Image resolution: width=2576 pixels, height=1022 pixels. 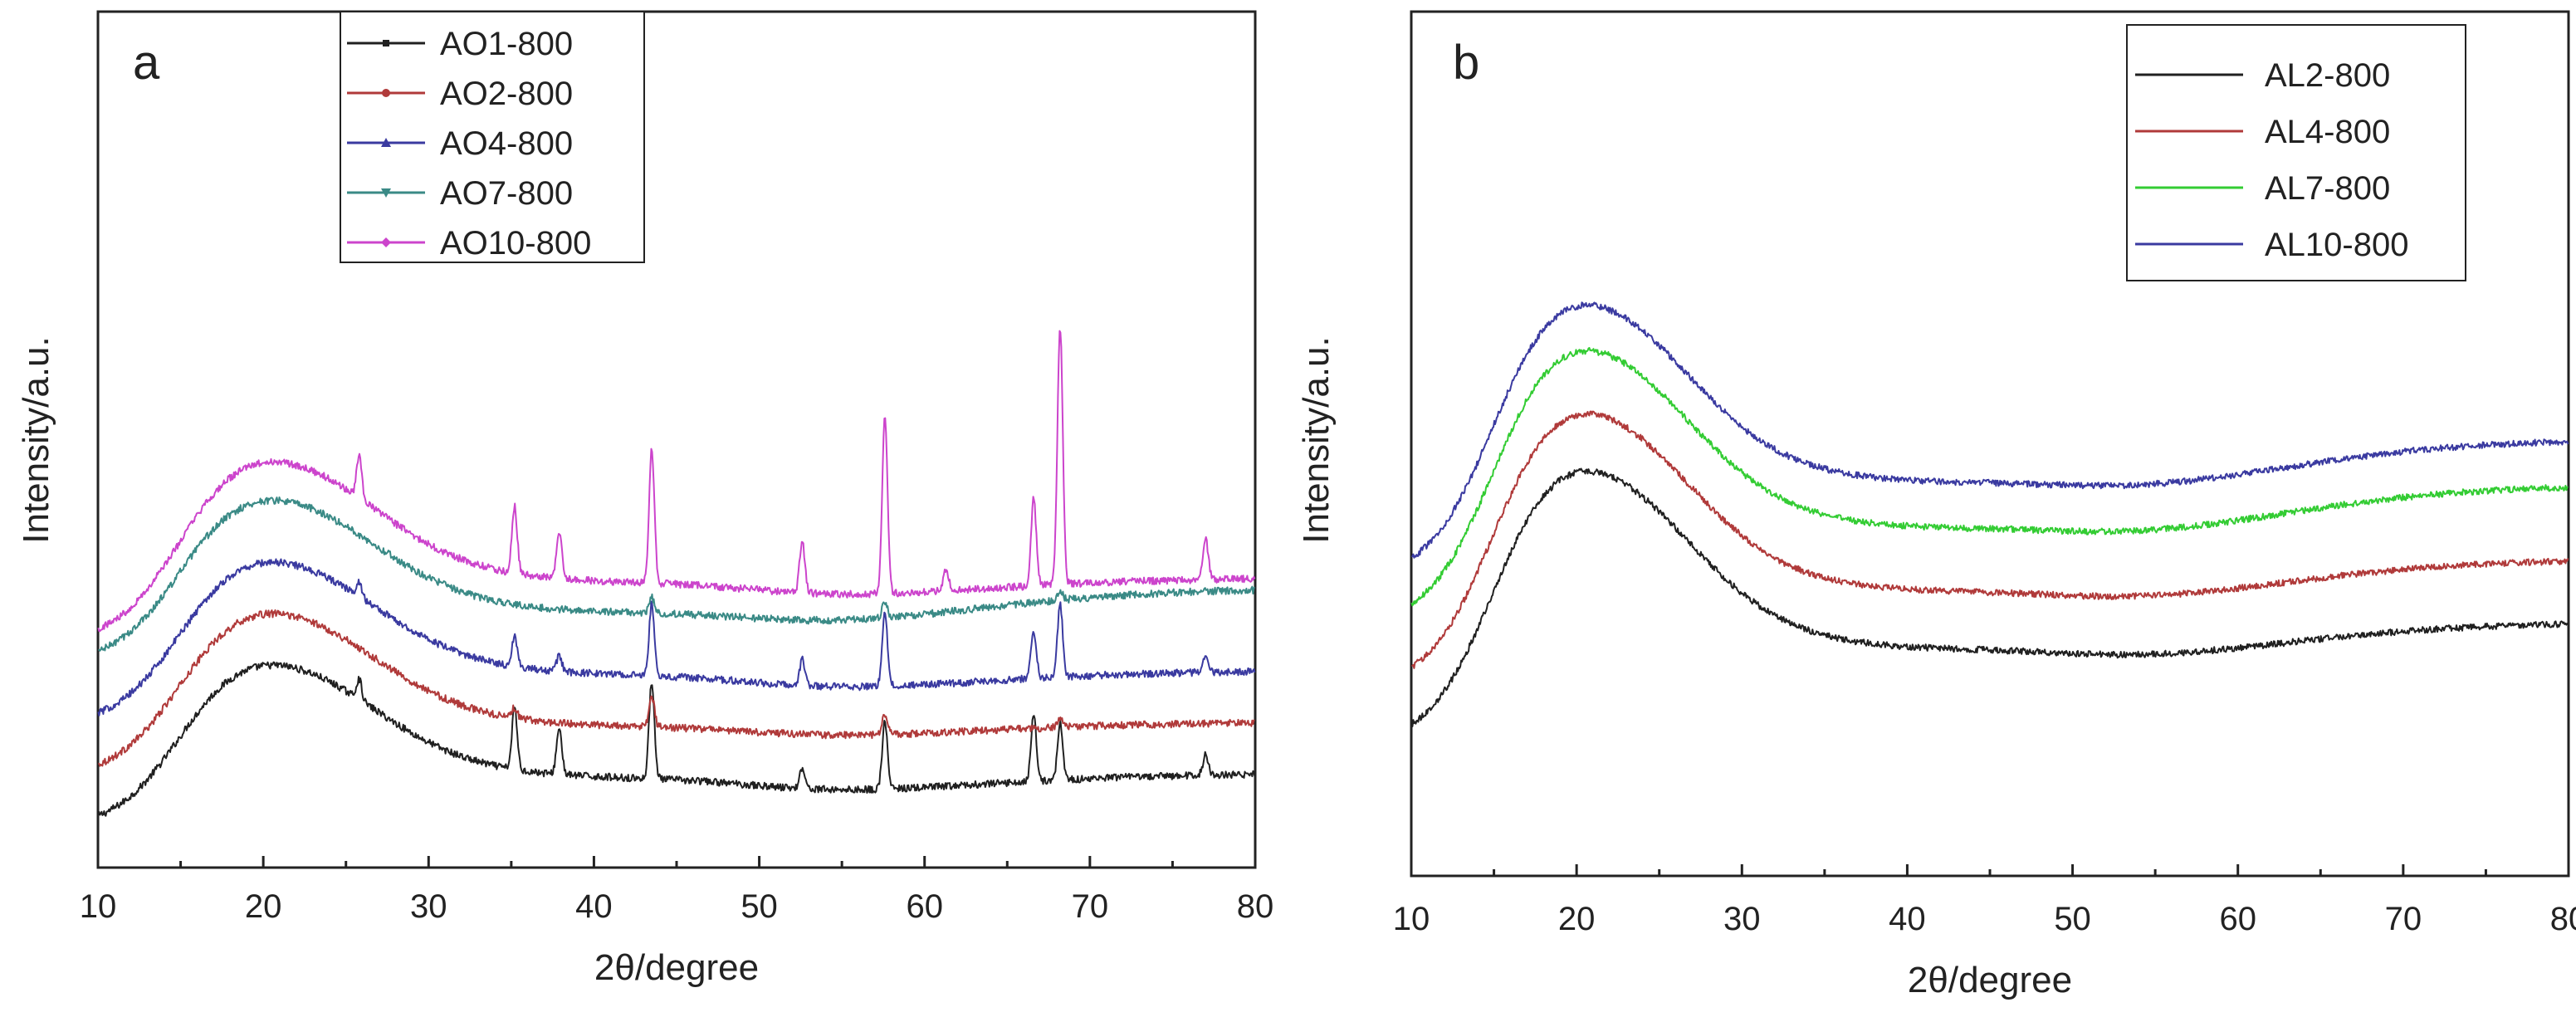 I want to click on x-tick-label-b-30: 30, so click(x=1742, y=919).